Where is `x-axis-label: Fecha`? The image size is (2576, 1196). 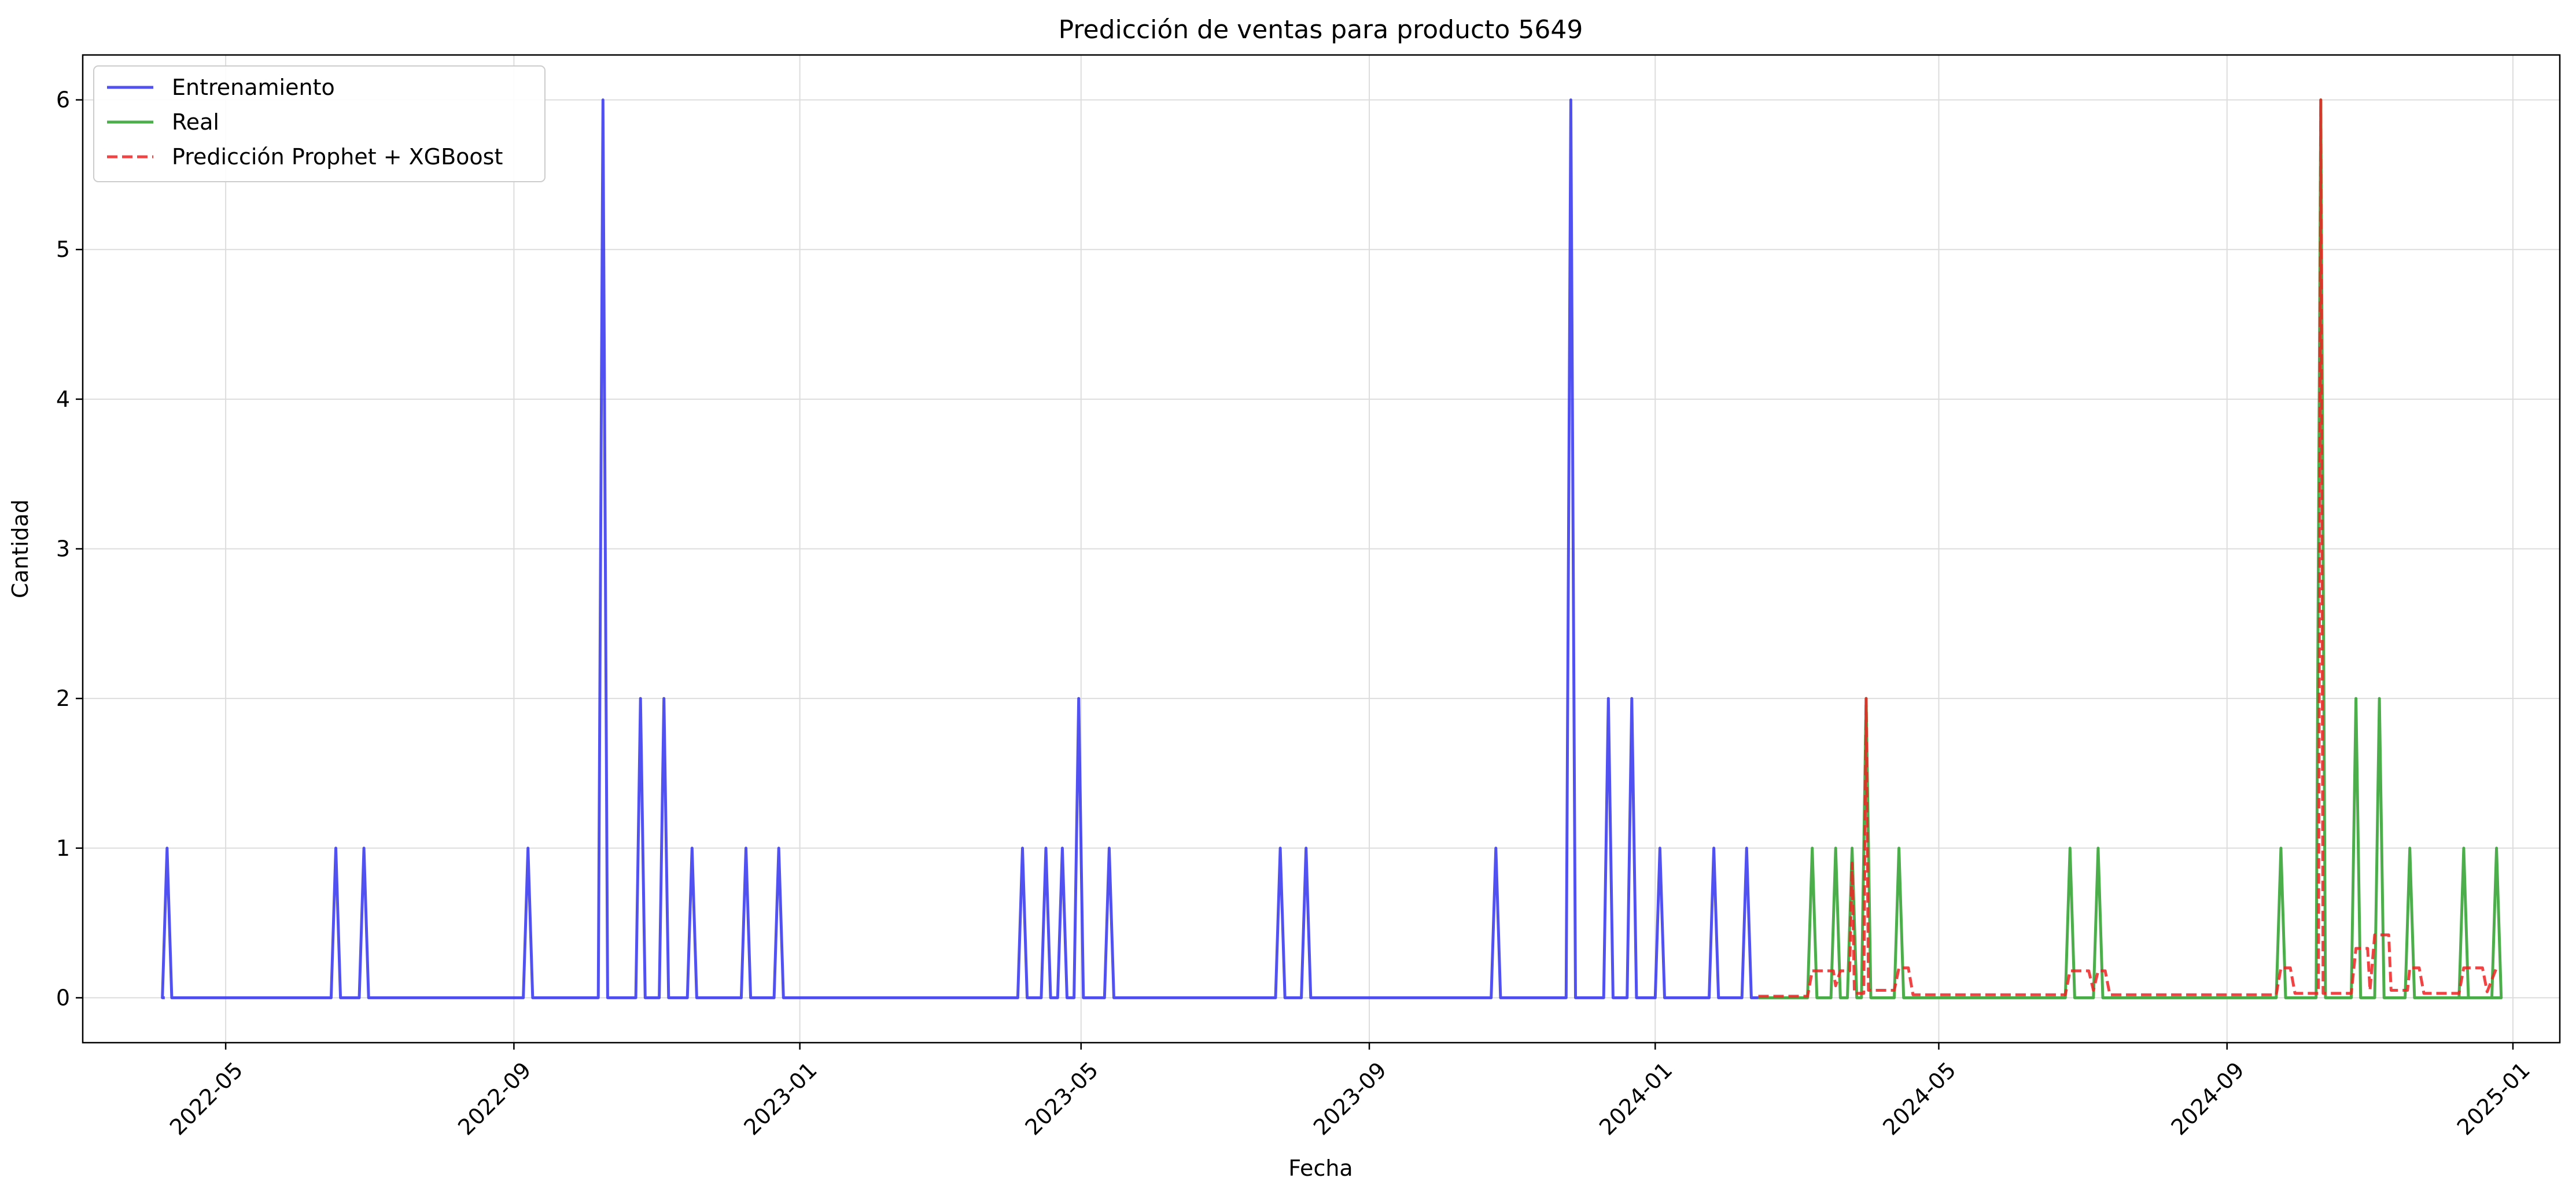 x-axis-label: Fecha is located at coordinates (1320, 1168).